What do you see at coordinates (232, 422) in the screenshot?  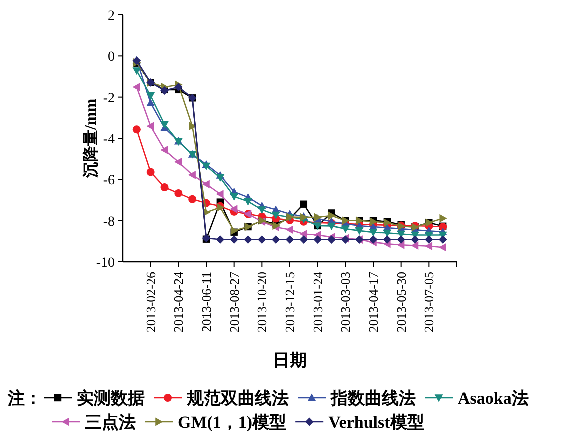 I see `legend-label: GM(1，1)模型` at bounding box center [232, 422].